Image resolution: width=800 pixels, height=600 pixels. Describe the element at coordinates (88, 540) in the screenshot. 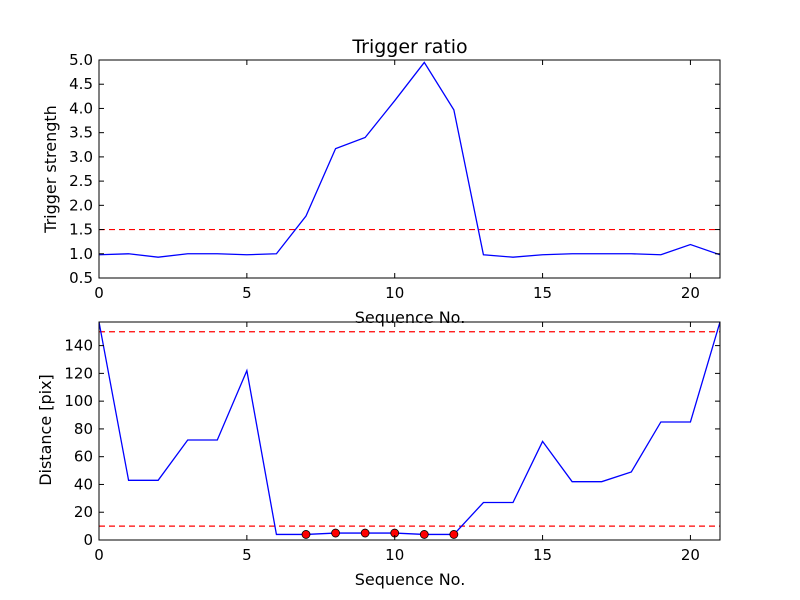

I see `y-tick-label: 0` at that location.